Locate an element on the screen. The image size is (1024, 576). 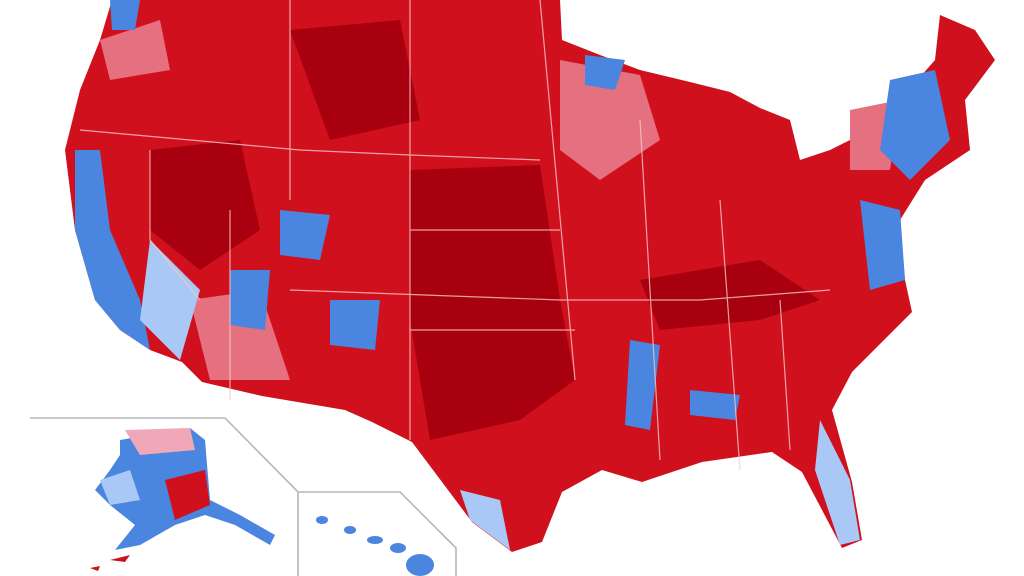
hawaii-frame is located at coordinates (377, 533).